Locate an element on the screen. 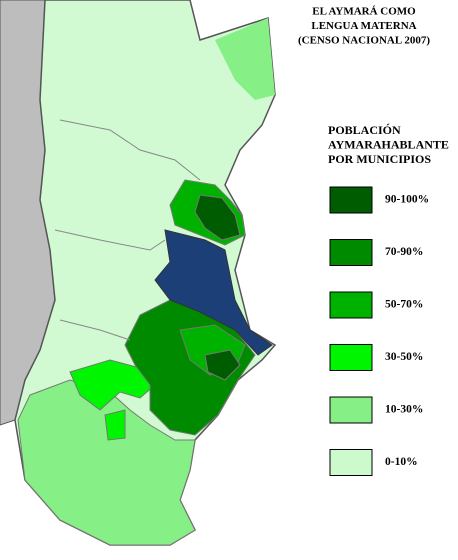 Image resolution: width=458 pixels, height=560 pixels. title-line: EL AYMARÁ COMO is located at coordinates (364, 12).